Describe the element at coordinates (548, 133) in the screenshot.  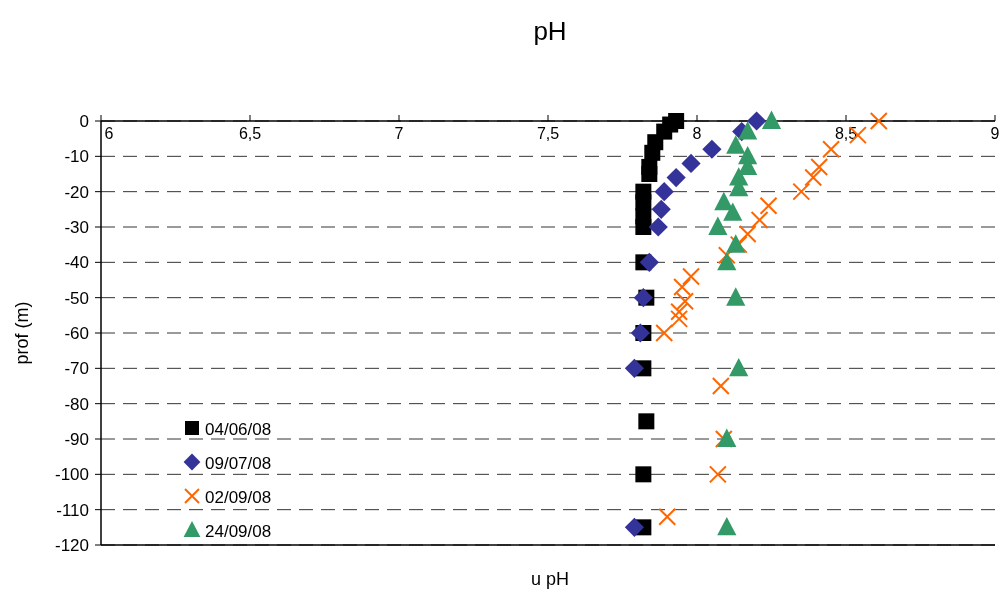
I see `x-tick-label: 7,5` at that location.